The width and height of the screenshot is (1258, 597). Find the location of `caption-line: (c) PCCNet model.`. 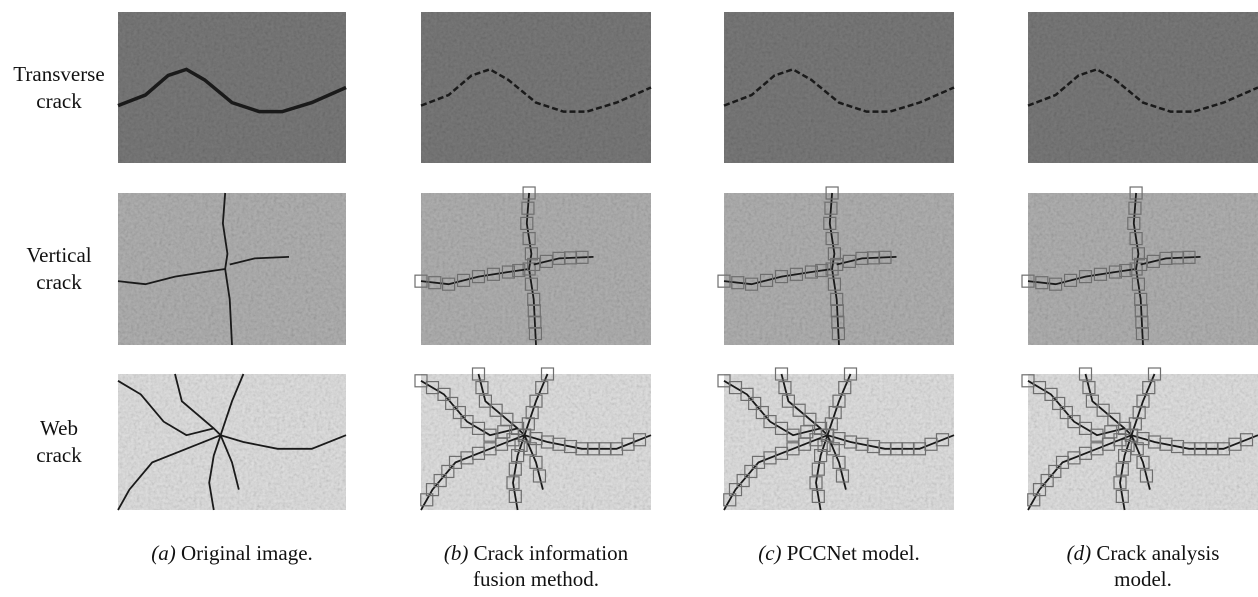

caption-line: (c) PCCNet model. is located at coordinates (839, 553).